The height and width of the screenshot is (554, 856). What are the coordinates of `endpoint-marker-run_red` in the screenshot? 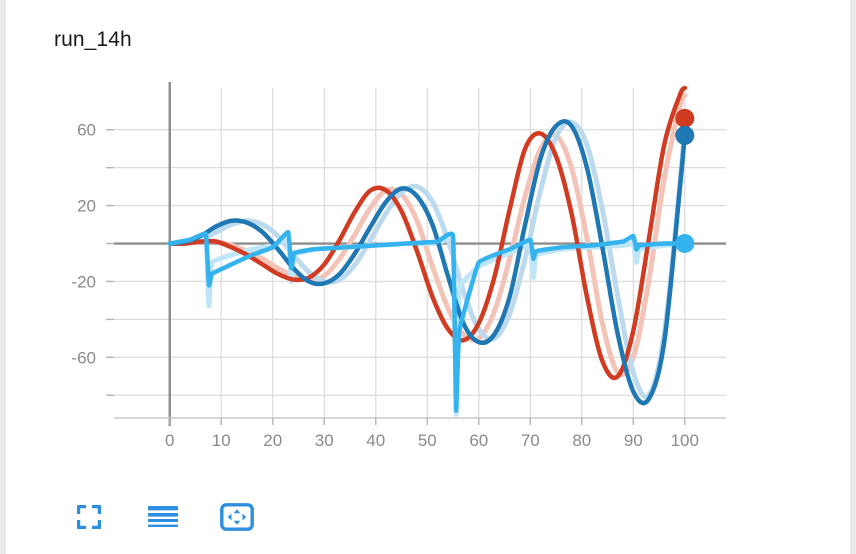 It's located at (685, 118).